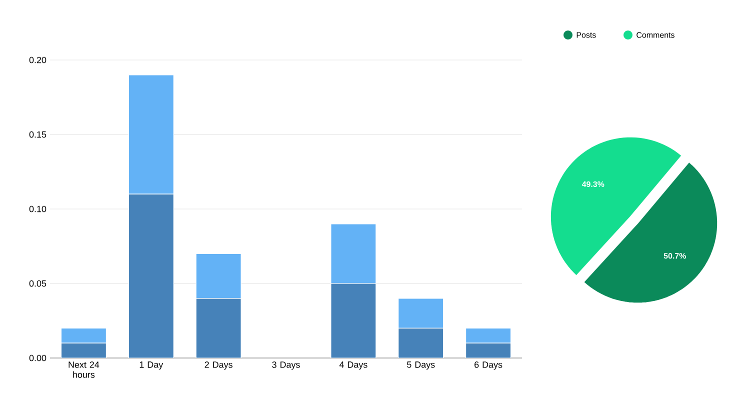 The image size is (749, 398). What do you see at coordinates (421, 366) in the screenshot?
I see `x-tick-label: 5 Days` at bounding box center [421, 366].